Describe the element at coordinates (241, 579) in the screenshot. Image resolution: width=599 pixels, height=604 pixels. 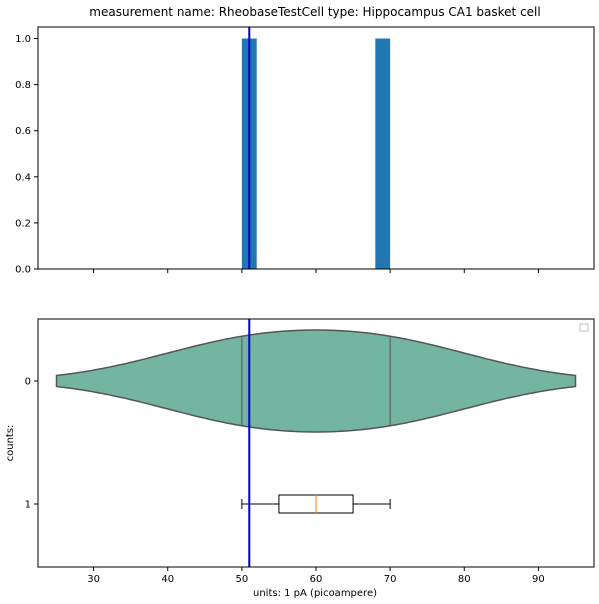
I see `x-tick-label: 50` at that location.